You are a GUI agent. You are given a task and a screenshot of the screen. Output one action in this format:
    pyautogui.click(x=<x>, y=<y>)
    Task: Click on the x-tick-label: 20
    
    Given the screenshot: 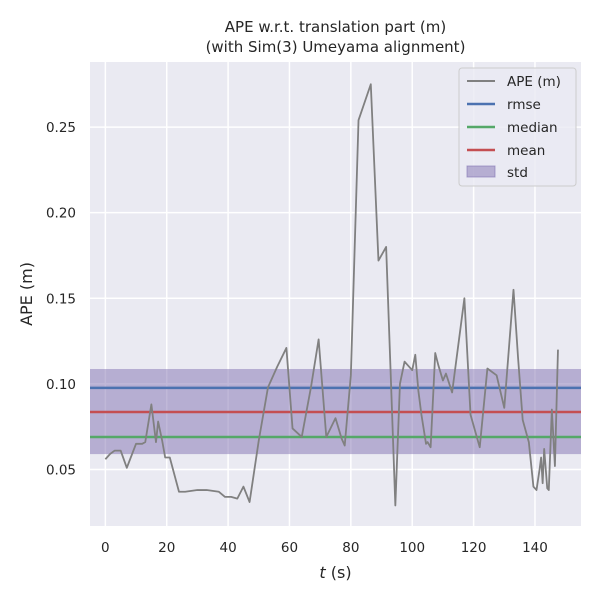 What is the action you would take?
    pyautogui.click(x=166, y=548)
    